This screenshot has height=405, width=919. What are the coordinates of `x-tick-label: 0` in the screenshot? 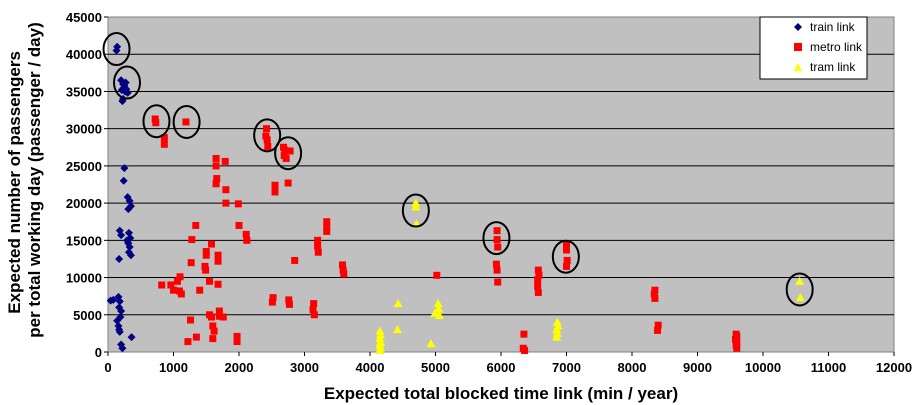 It's located at (107, 367).